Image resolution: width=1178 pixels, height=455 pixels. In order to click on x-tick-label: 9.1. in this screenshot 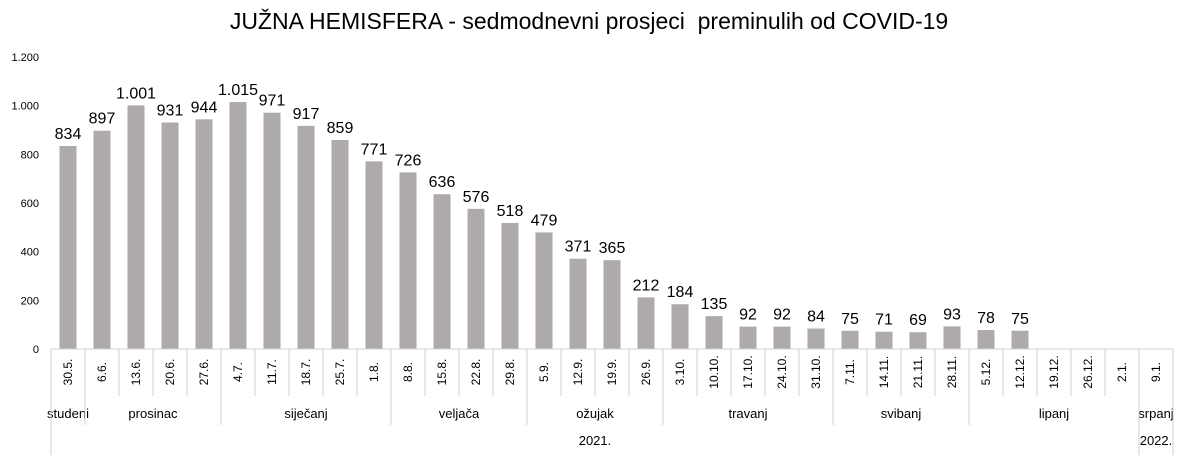, I will do `click(1156, 372)`.